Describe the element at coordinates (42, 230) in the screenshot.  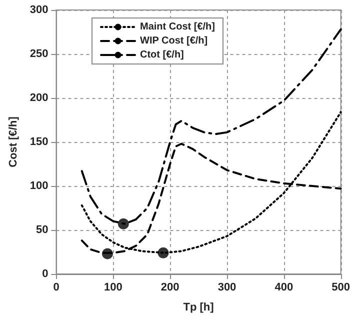
I see `y-tick-label: 50` at that location.